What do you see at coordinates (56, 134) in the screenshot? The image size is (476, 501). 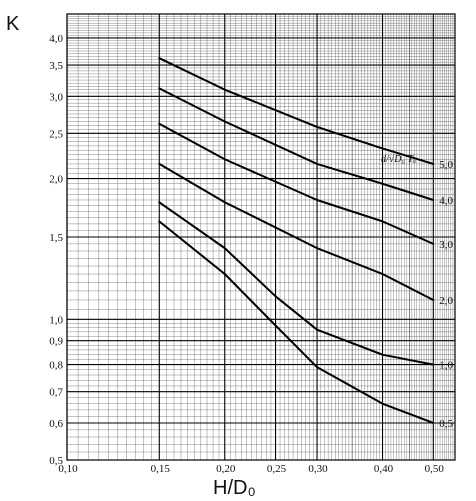 I see `y-tick-label: 2,5` at bounding box center [56, 134].